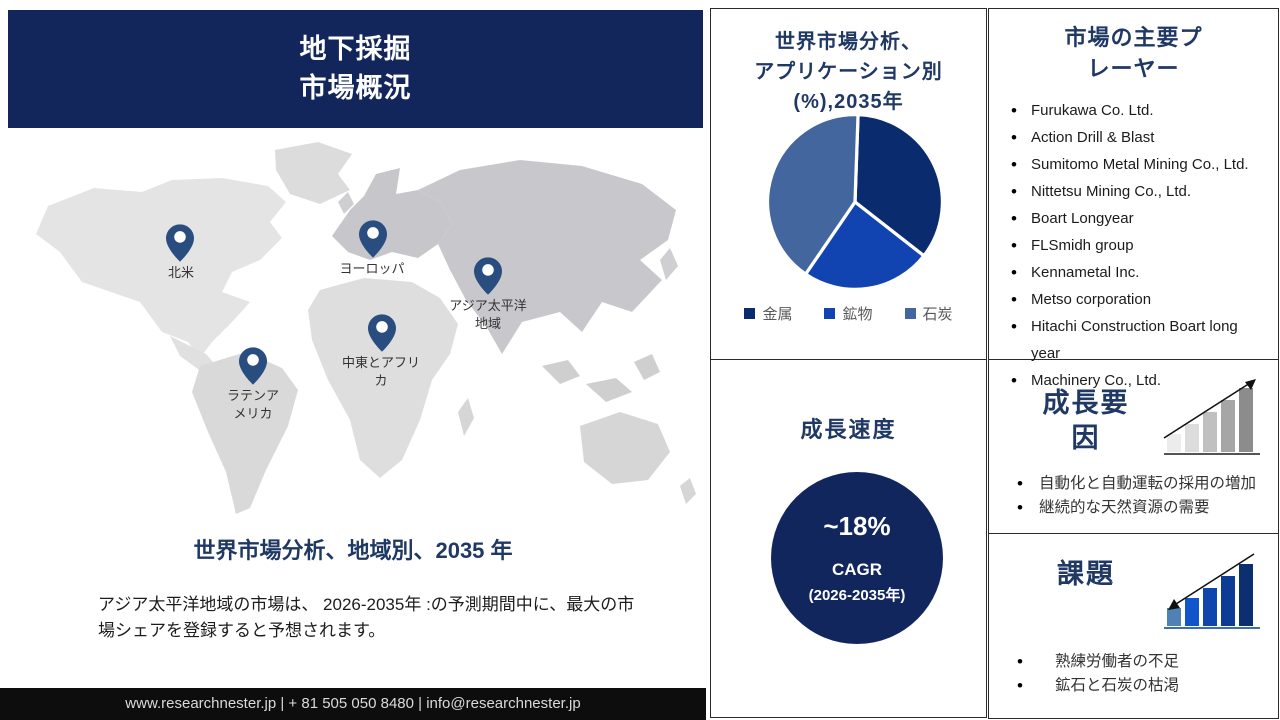 The width and height of the screenshot is (1280, 720). Describe the element at coordinates (355, 48) in the screenshot. I see `page-title-line1: 地下採掘` at that location.